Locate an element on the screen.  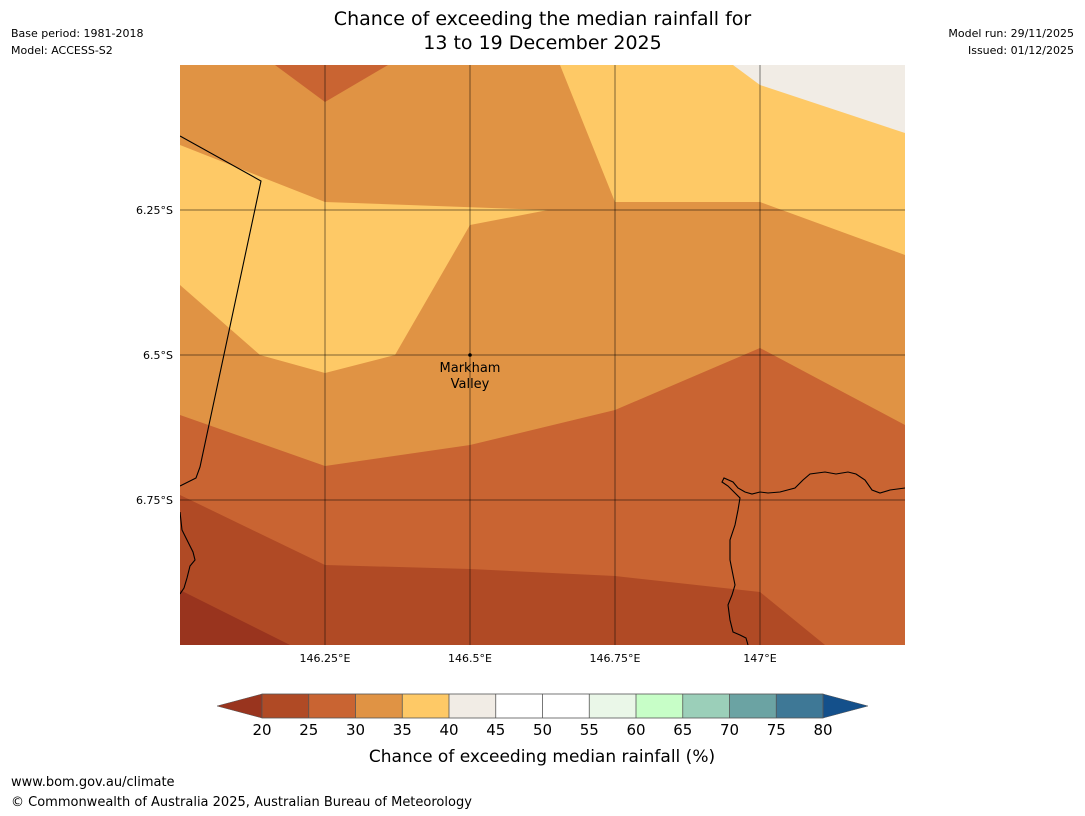
colorbar-cells is located at coordinates (542, 706).